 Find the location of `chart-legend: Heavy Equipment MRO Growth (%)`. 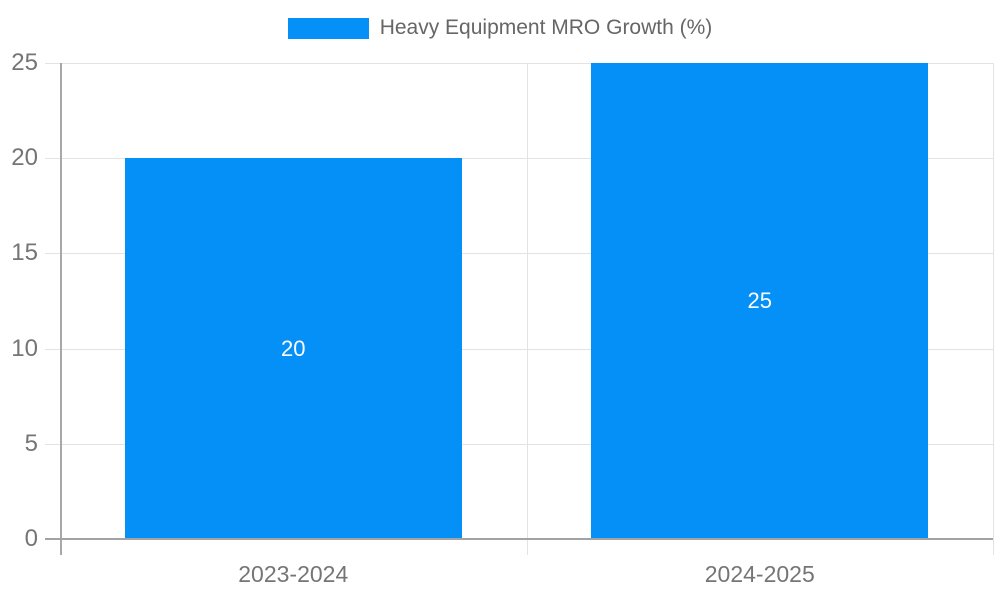

chart-legend: Heavy Equipment MRO Growth (%) is located at coordinates (500, 28).